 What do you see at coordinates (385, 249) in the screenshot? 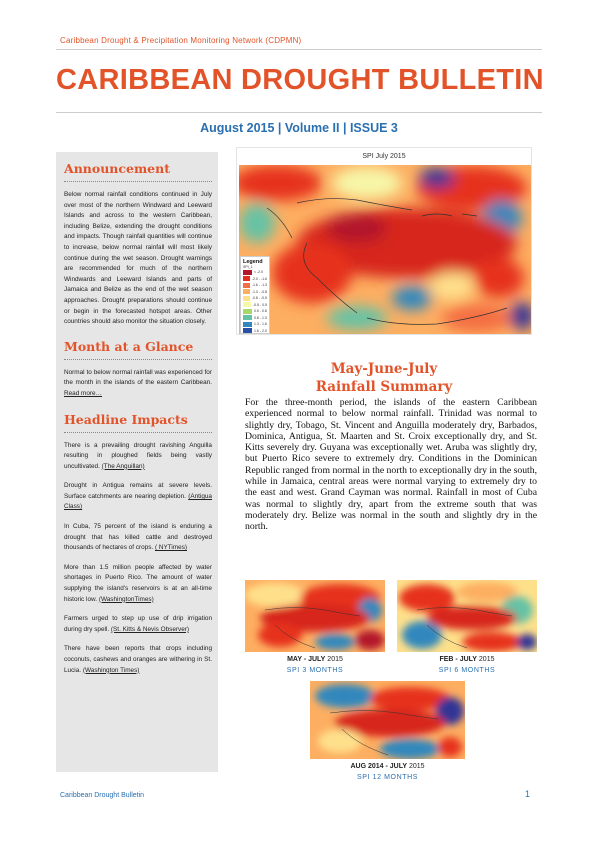
I see `spi-map-graphic` at bounding box center [385, 249].